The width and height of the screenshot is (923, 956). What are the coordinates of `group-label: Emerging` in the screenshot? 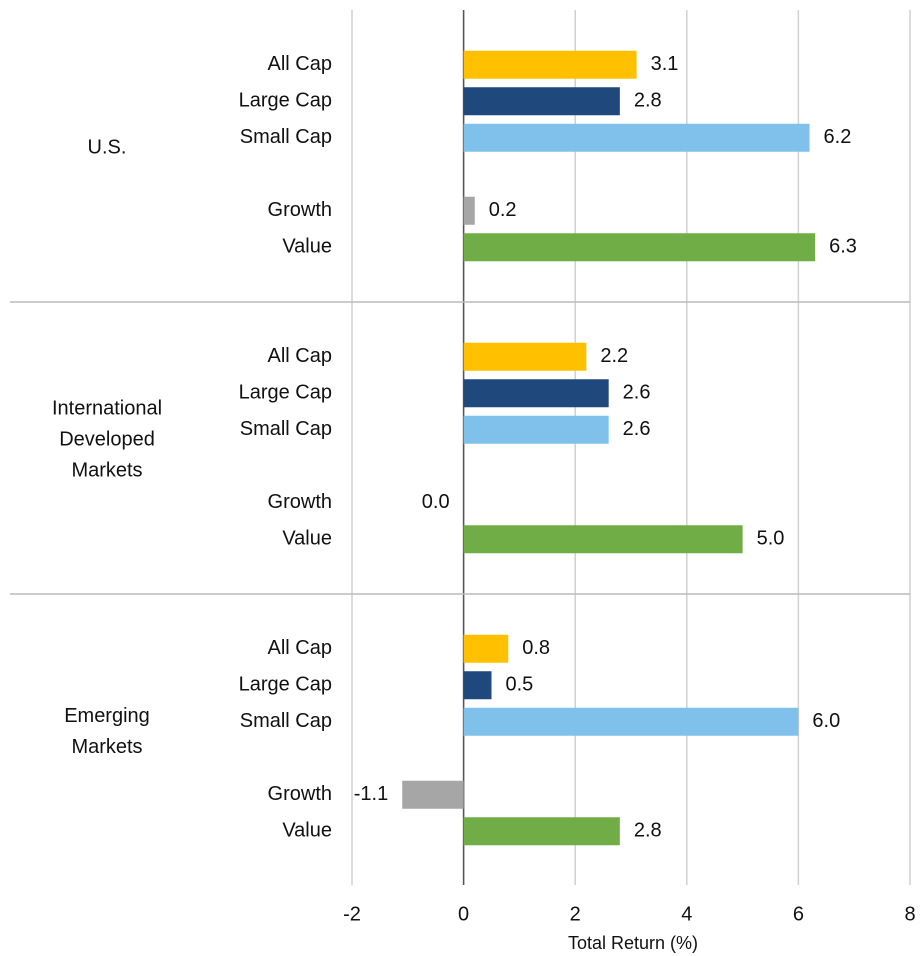 It's located at (107, 716).